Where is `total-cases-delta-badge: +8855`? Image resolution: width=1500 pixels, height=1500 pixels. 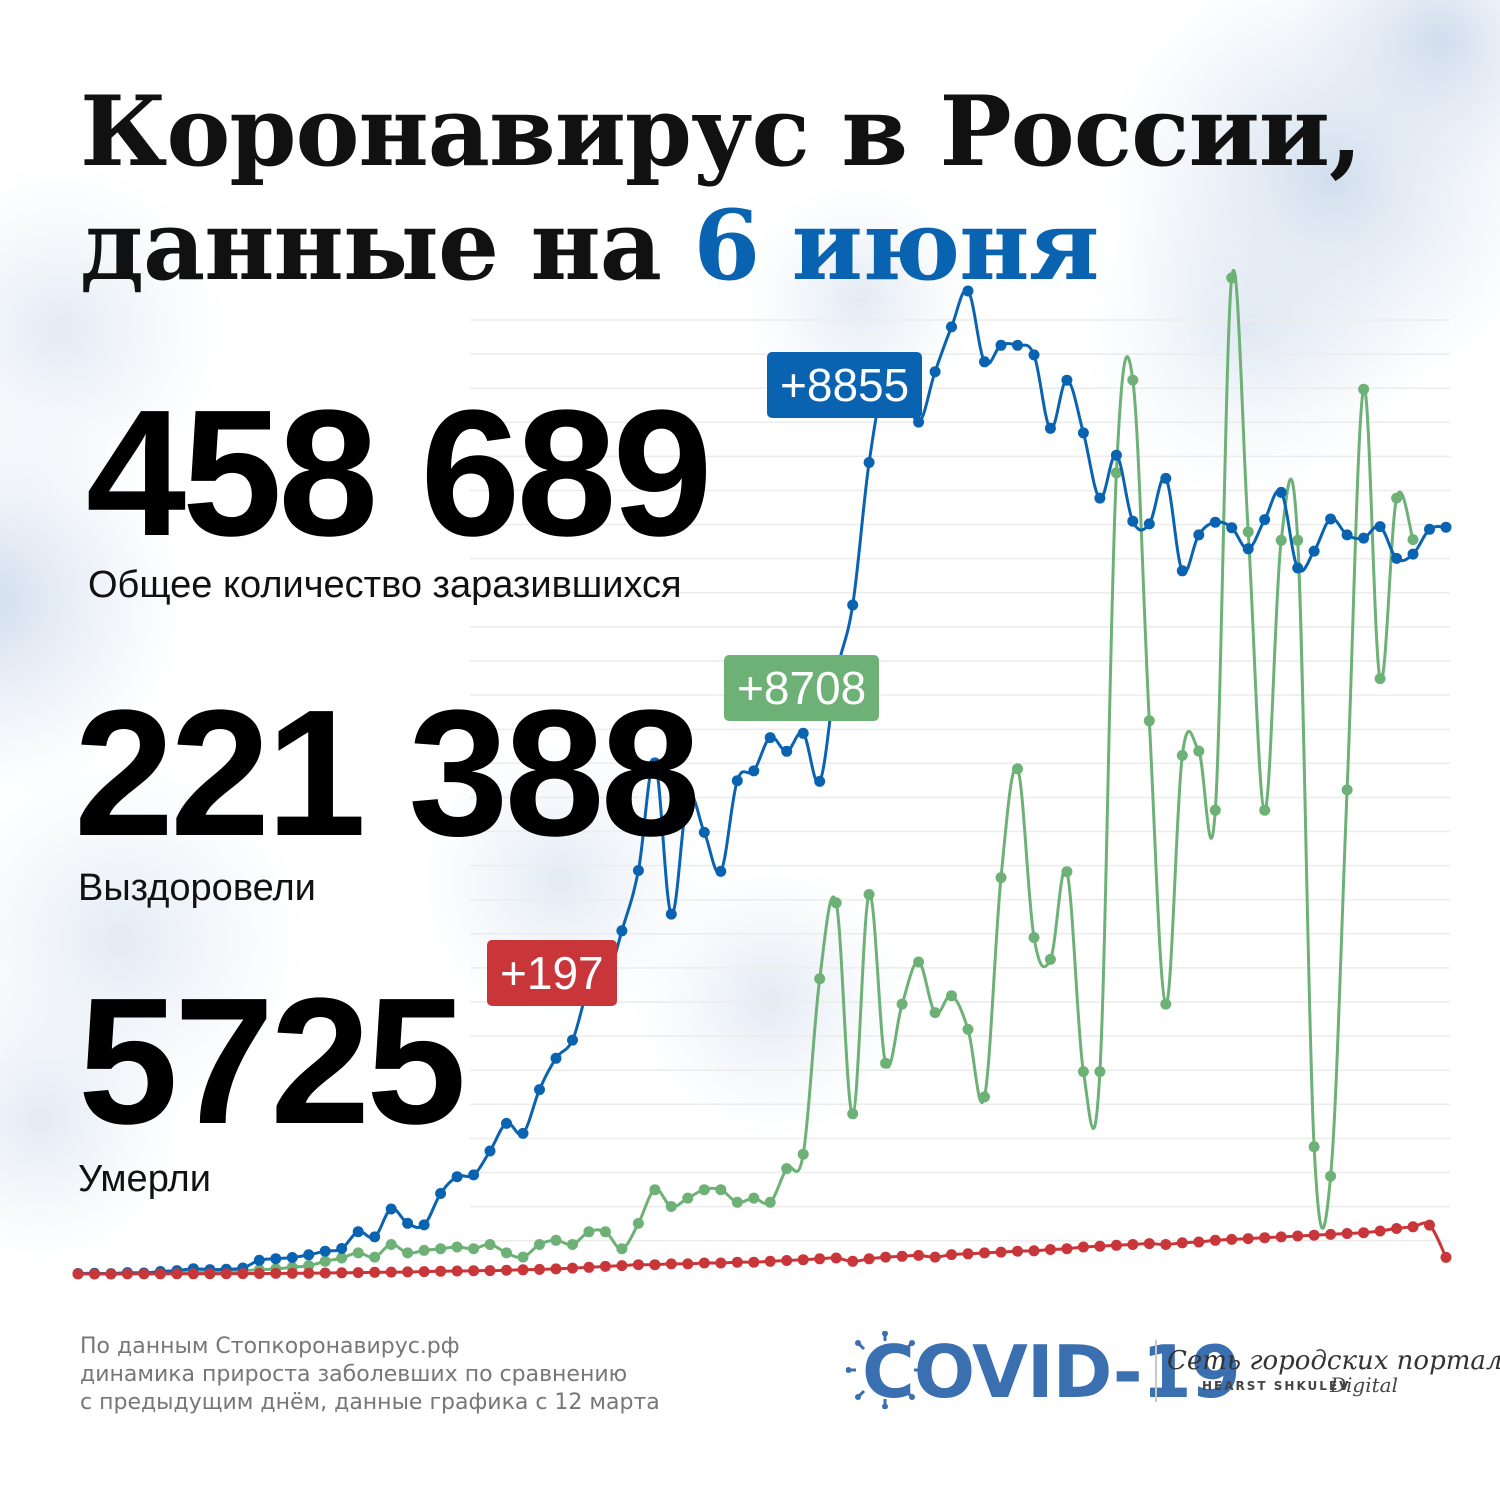 total-cases-delta-badge: +8855 is located at coordinates (845, 385).